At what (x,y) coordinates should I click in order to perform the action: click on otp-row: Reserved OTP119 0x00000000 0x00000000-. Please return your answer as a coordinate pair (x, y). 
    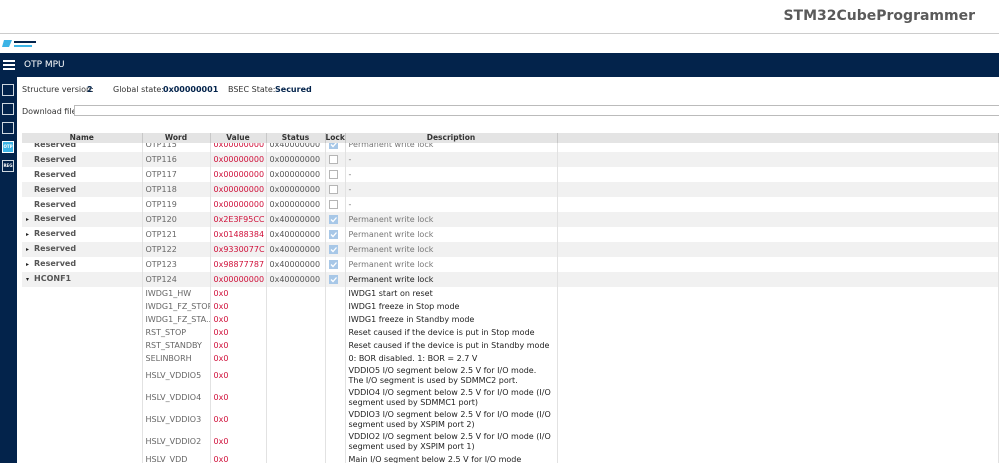
    Looking at the image, I should click on (510, 204).